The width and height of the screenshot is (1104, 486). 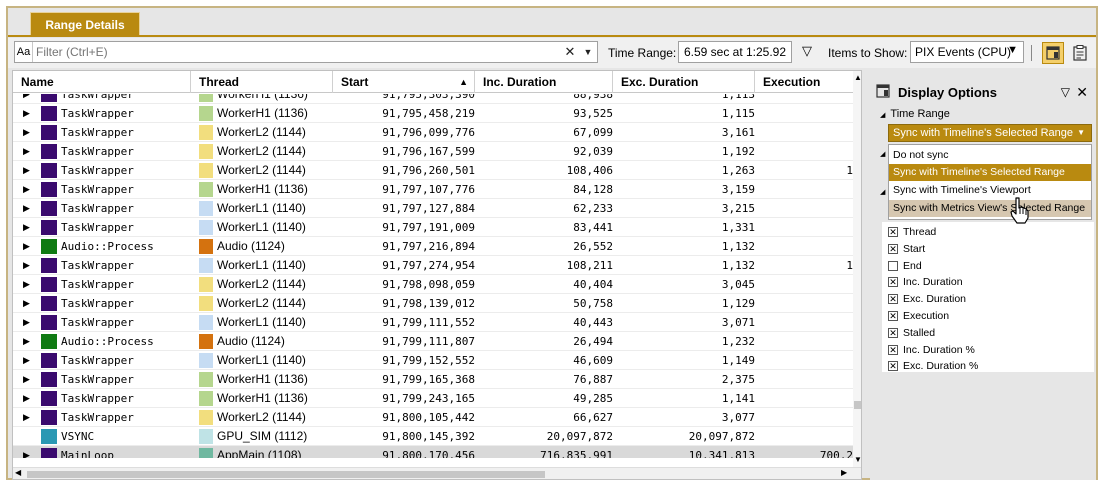 I want to click on display-options-button, so click(x=1053, y=53).